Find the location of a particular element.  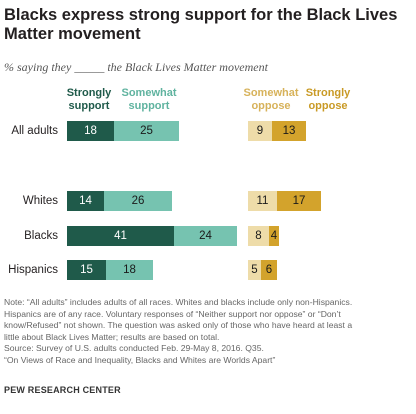

bar-somewhat-support: 26 is located at coordinates (138, 201).